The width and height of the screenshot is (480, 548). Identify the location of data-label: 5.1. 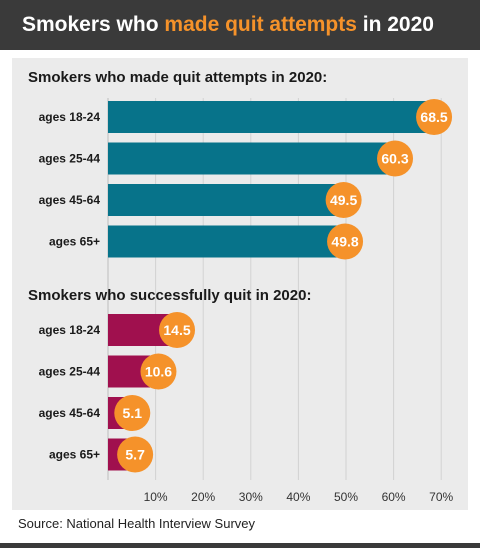
(133, 413).